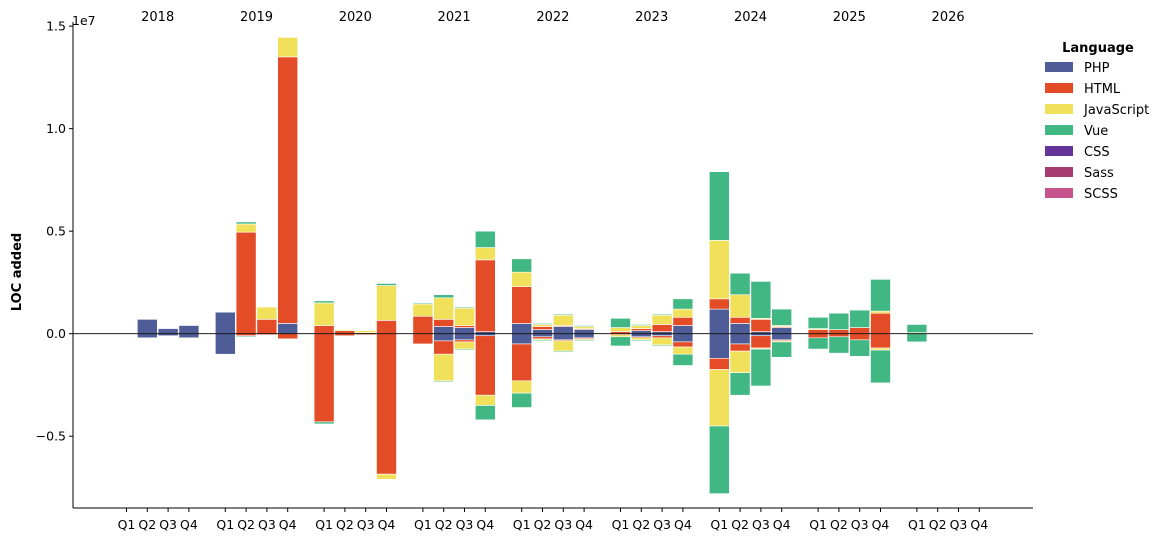  I want to click on y-offset-text: 1e7, so click(84, 20).